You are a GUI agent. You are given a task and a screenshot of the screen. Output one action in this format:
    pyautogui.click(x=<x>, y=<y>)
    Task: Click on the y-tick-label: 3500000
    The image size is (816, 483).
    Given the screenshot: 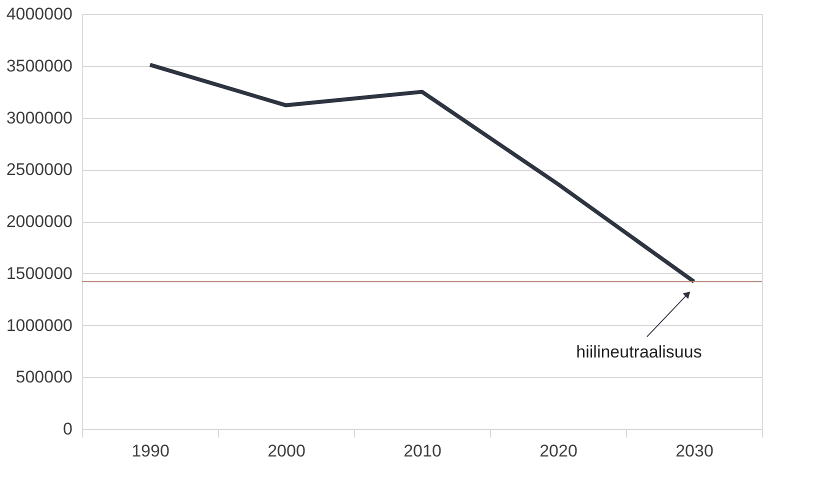 What is the action you would take?
    pyautogui.click(x=39, y=66)
    